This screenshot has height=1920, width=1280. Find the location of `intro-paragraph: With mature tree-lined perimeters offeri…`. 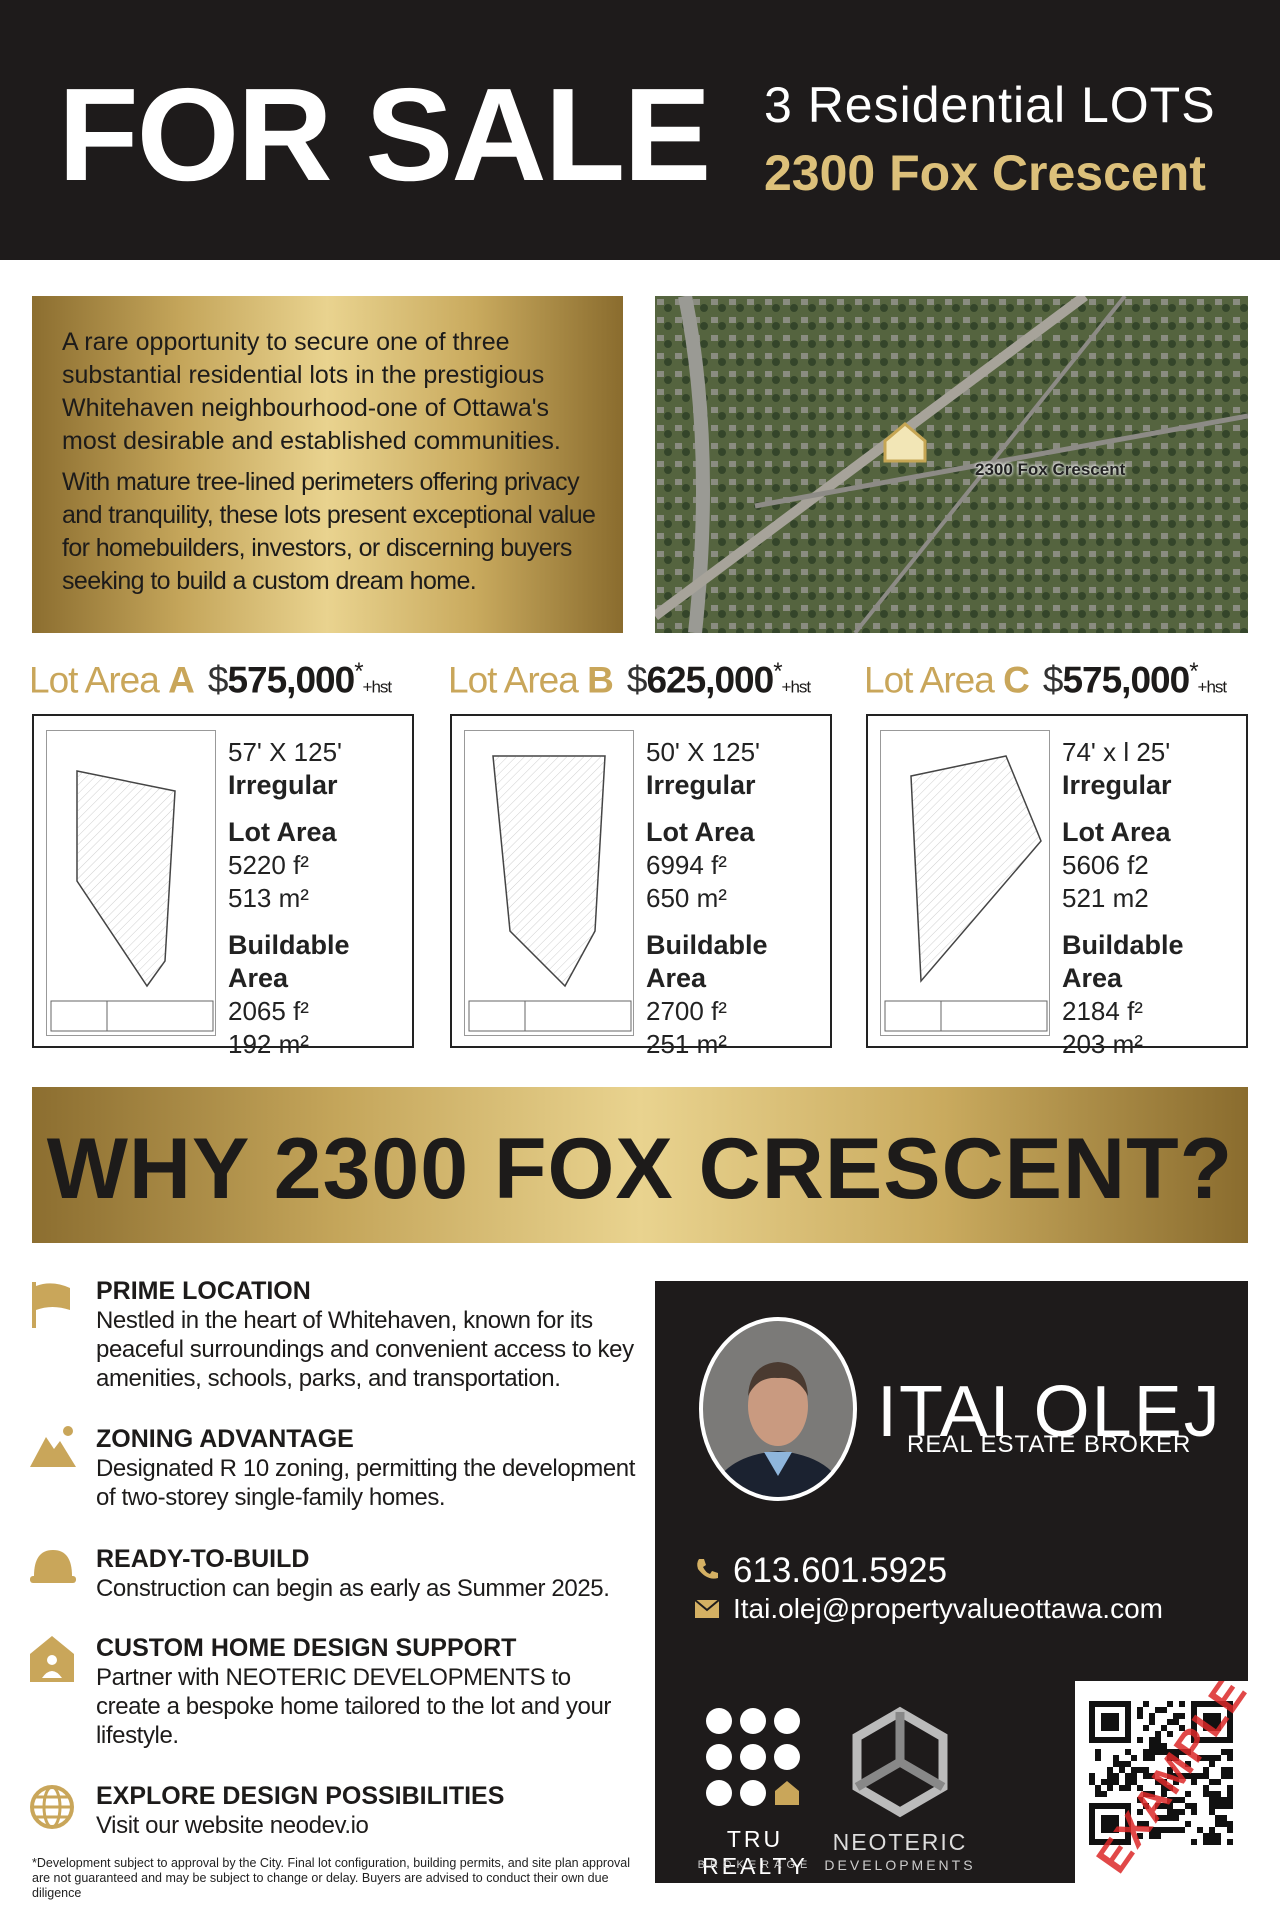

intro-paragraph: With mature tree-lined perimeters offeri… is located at coordinates (329, 531).